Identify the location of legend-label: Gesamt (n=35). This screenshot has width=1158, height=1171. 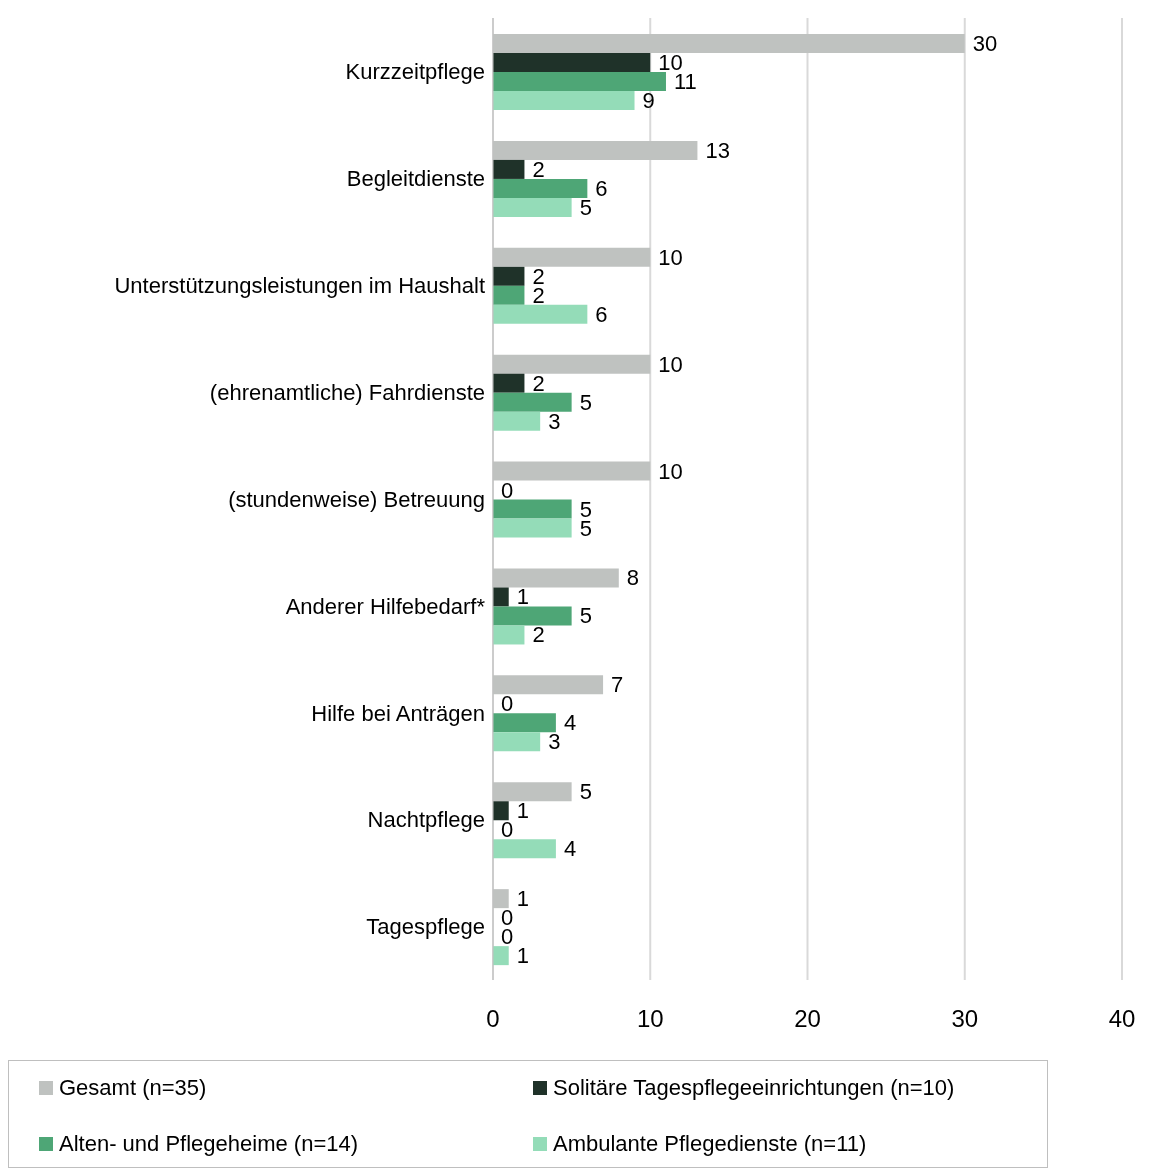
(133, 1088).